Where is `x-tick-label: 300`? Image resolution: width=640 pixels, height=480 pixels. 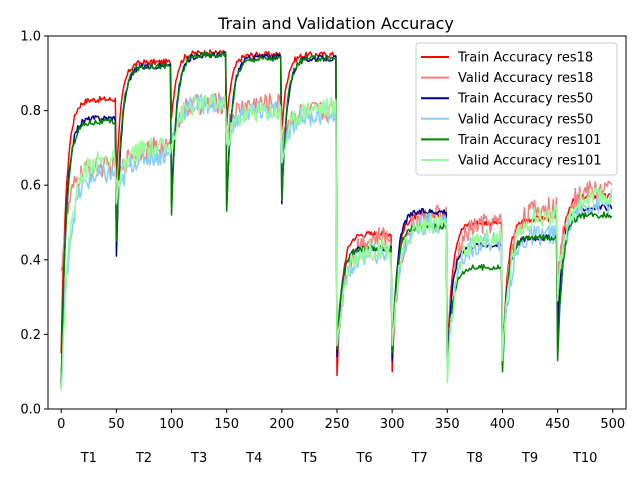
x-tick-label: 300 is located at coordinates (392, 424).